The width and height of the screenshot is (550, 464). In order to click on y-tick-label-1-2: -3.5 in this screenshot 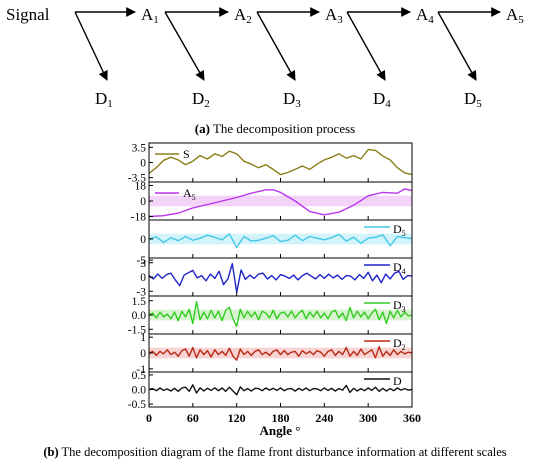, I will do `click(137, 179)`.